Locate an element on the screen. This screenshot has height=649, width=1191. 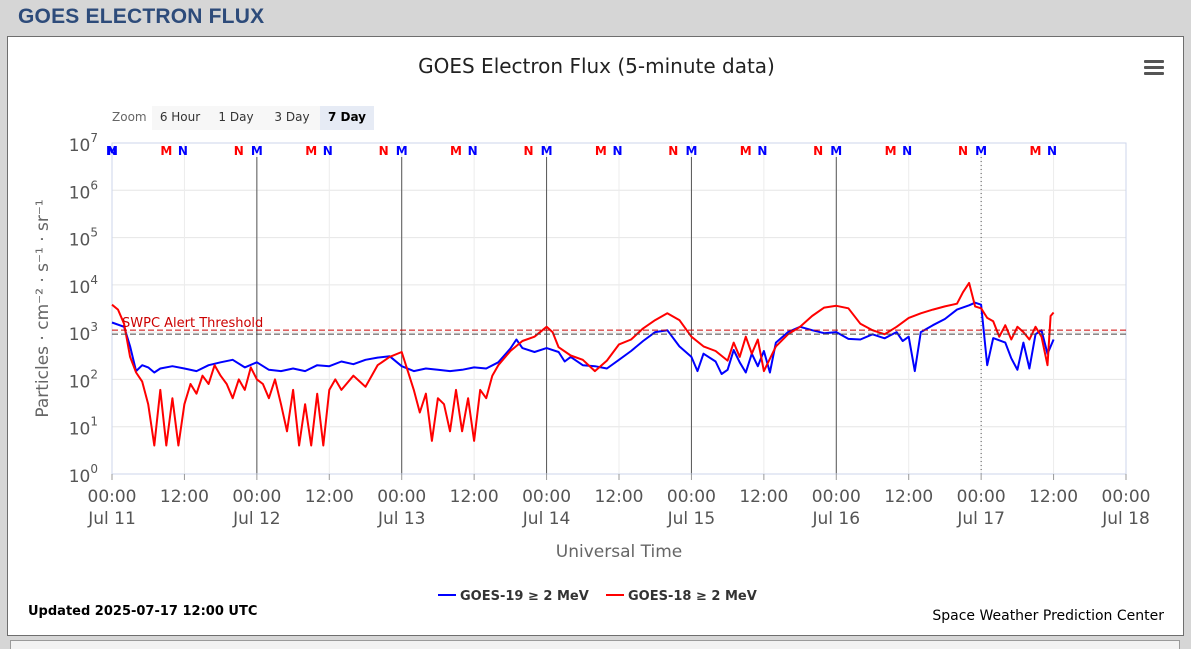
y-axis-title: Particles · cm⁻² · s⁻¹ · sr⁻¹ is located at coordinates (43, 308).